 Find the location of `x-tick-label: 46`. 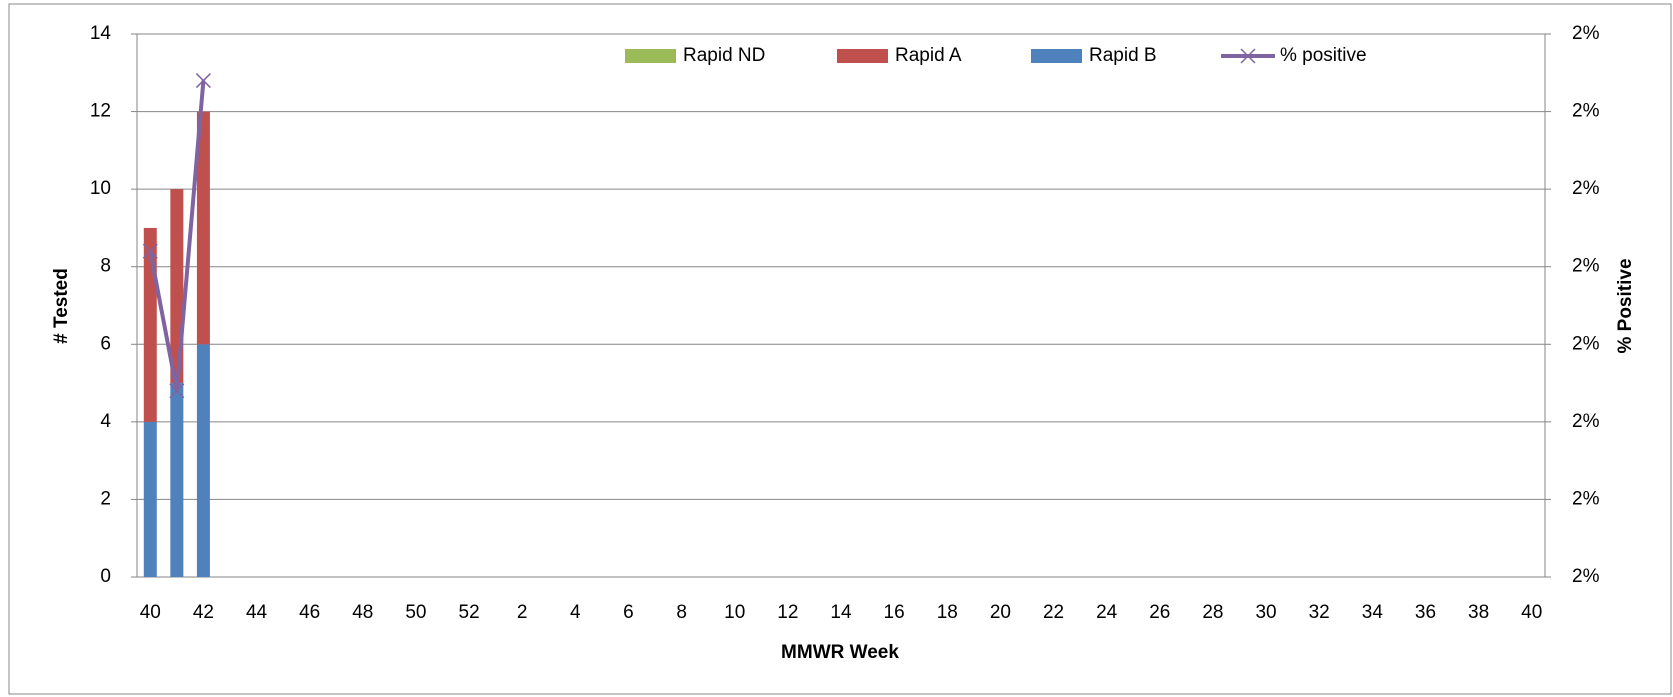

x-tick-label: 46 is located at coordinates (309, 612).